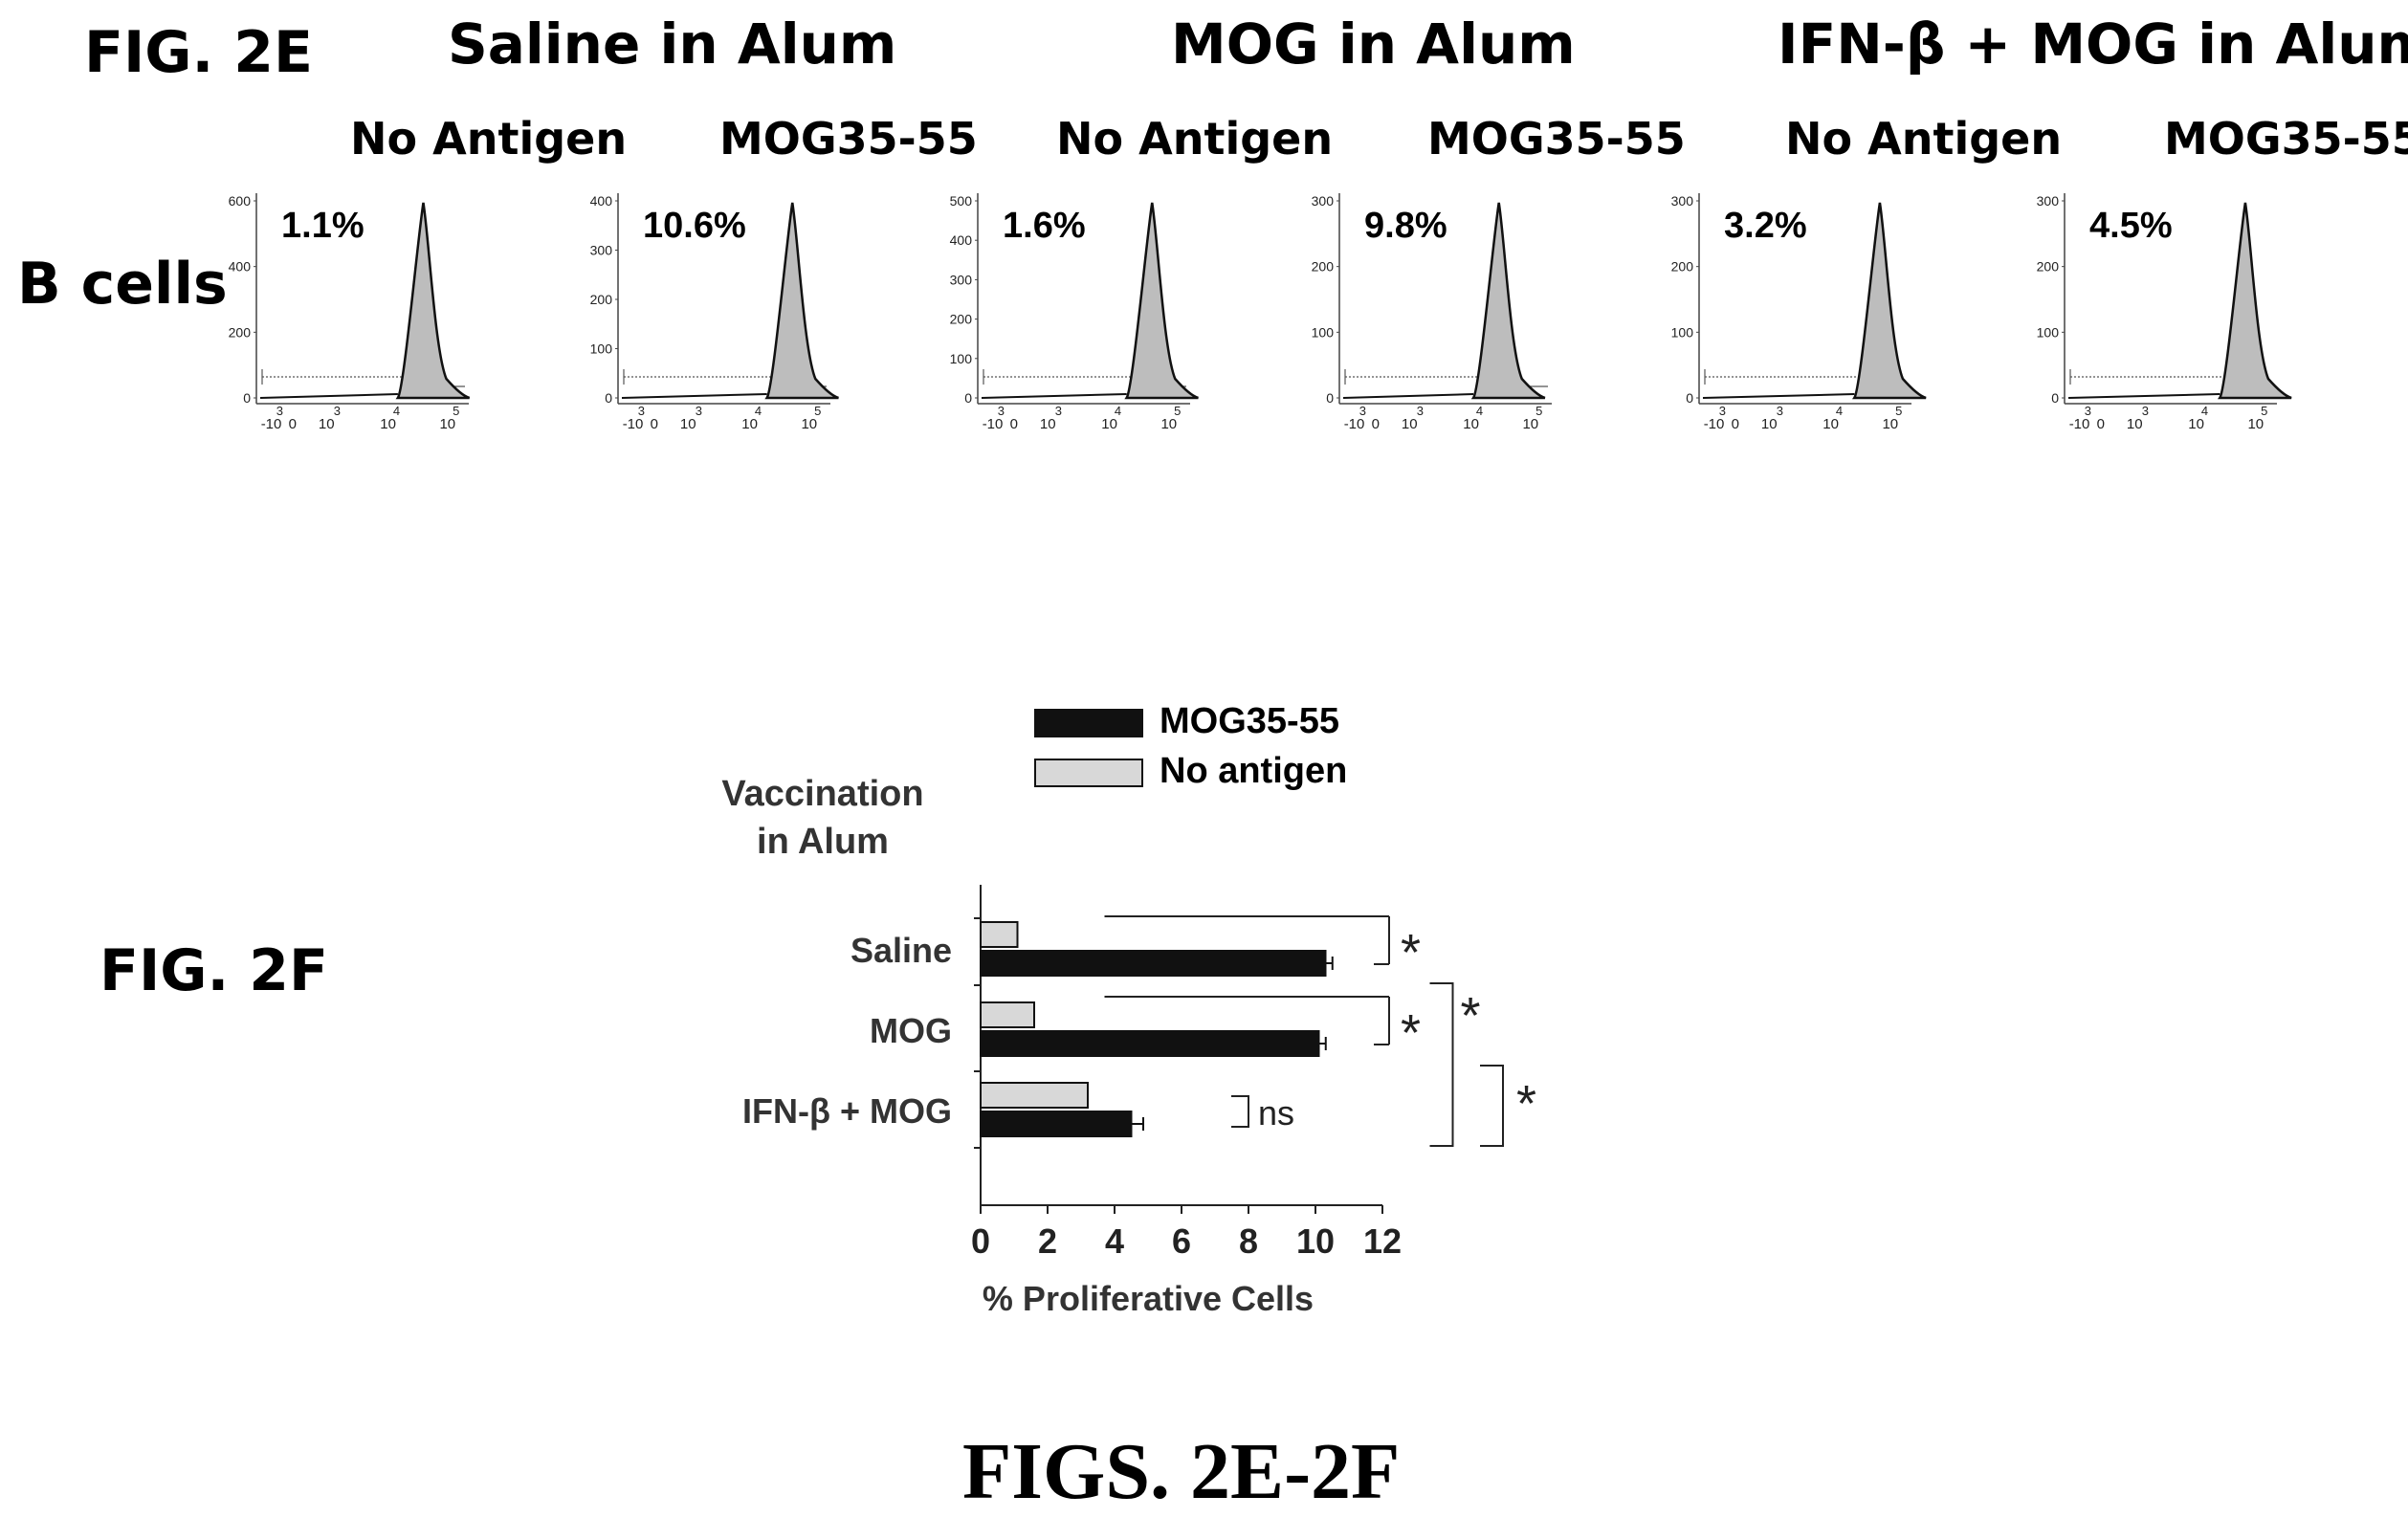  I want to click on chart-title: Vaccination, so click(822, 794).